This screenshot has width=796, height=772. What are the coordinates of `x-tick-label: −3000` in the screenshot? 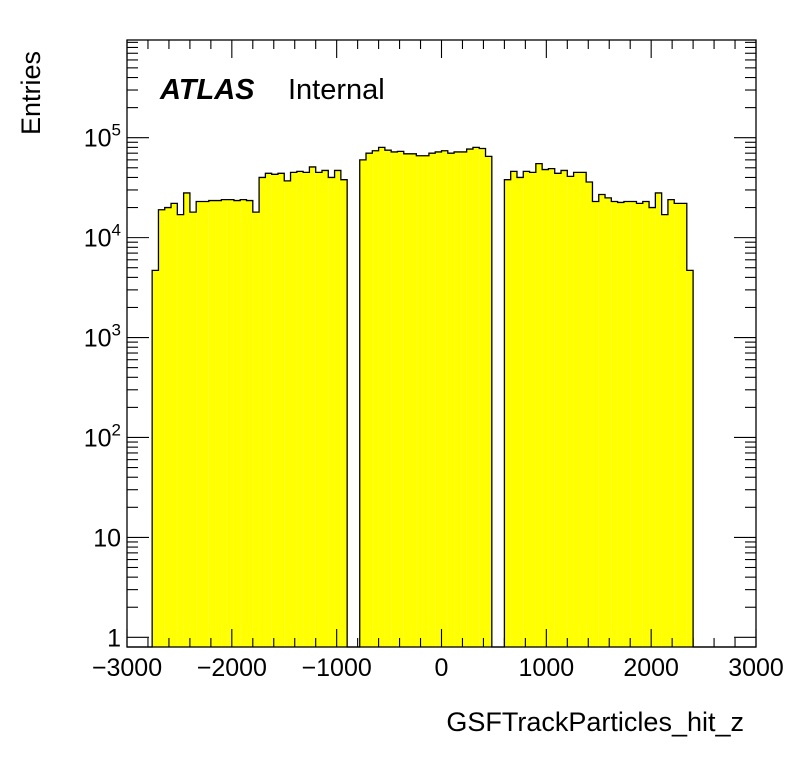 It's located at (127, 668).